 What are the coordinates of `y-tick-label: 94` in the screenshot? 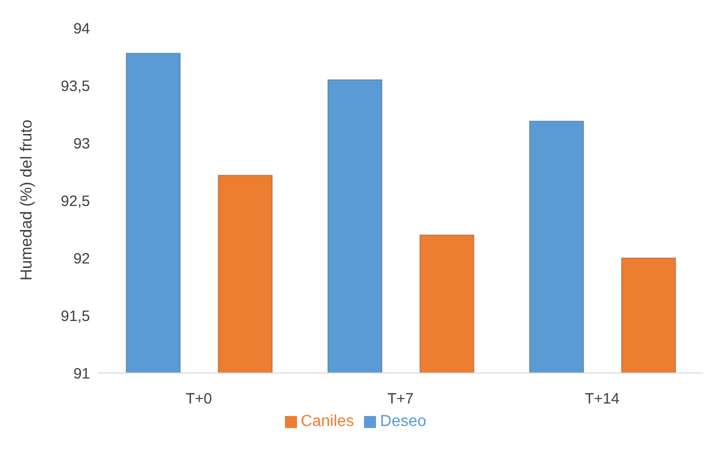 It's located at (81, 29).